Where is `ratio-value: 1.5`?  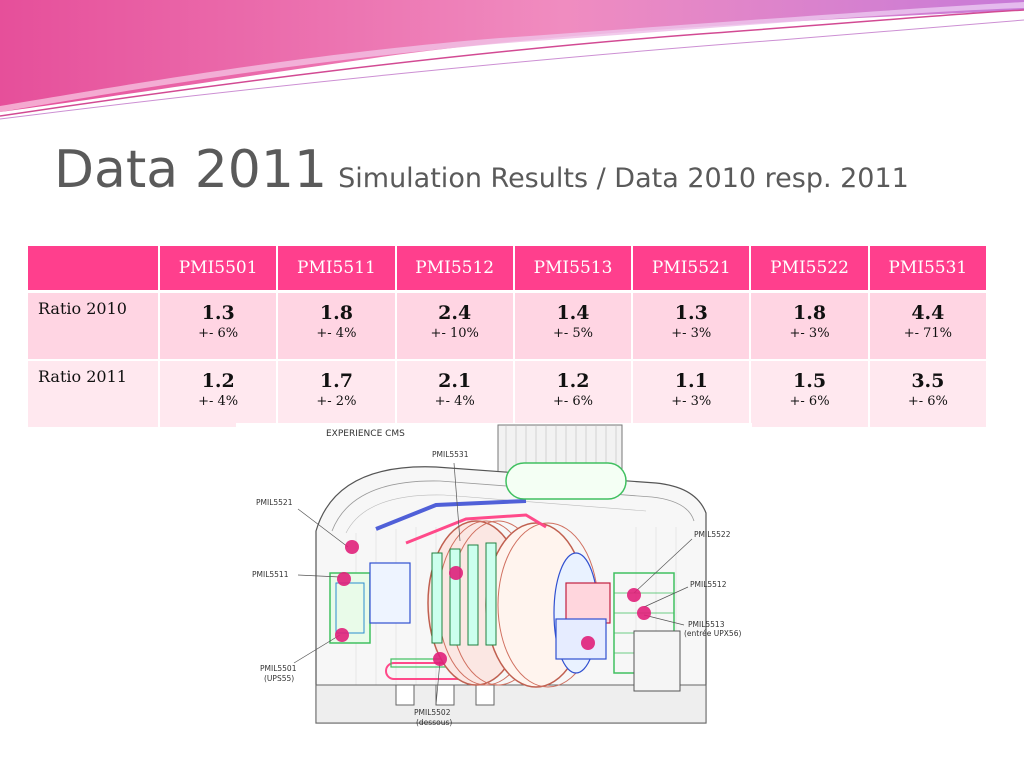 ratio-value: 1.5 is located at coordinates (810, 381).